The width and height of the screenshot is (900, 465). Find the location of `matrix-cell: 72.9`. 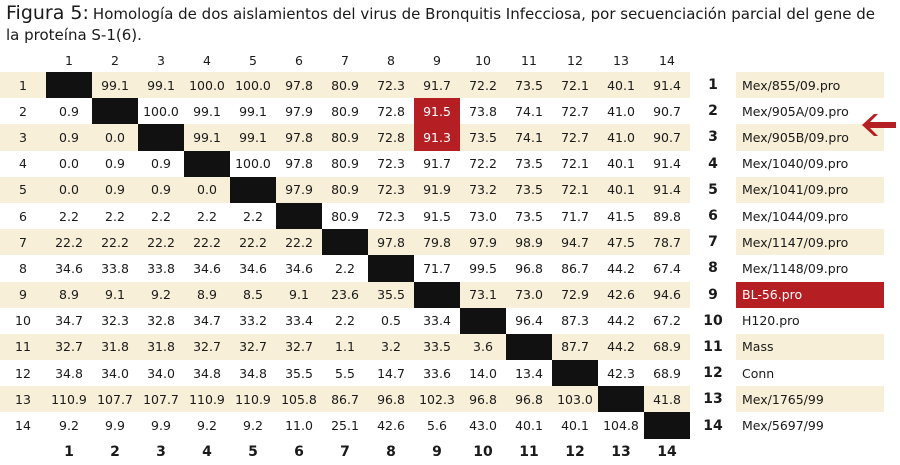

matrix-cell: 72.9 is located at coordinates (575, 294).